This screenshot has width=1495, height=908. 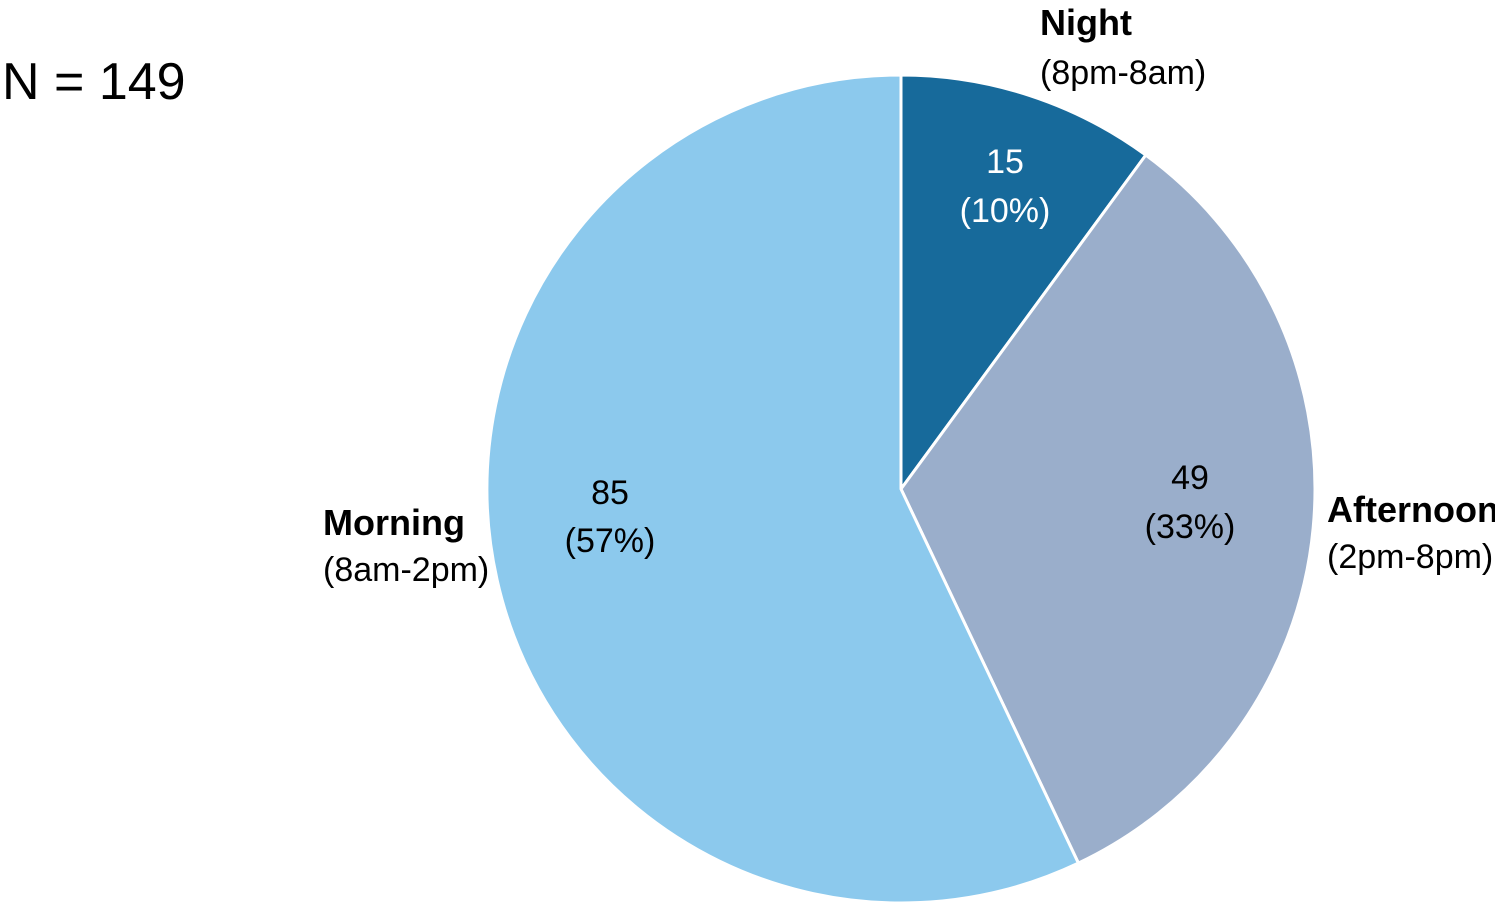 I want to click on pie-slice-night, so click(x=1023, y=282).